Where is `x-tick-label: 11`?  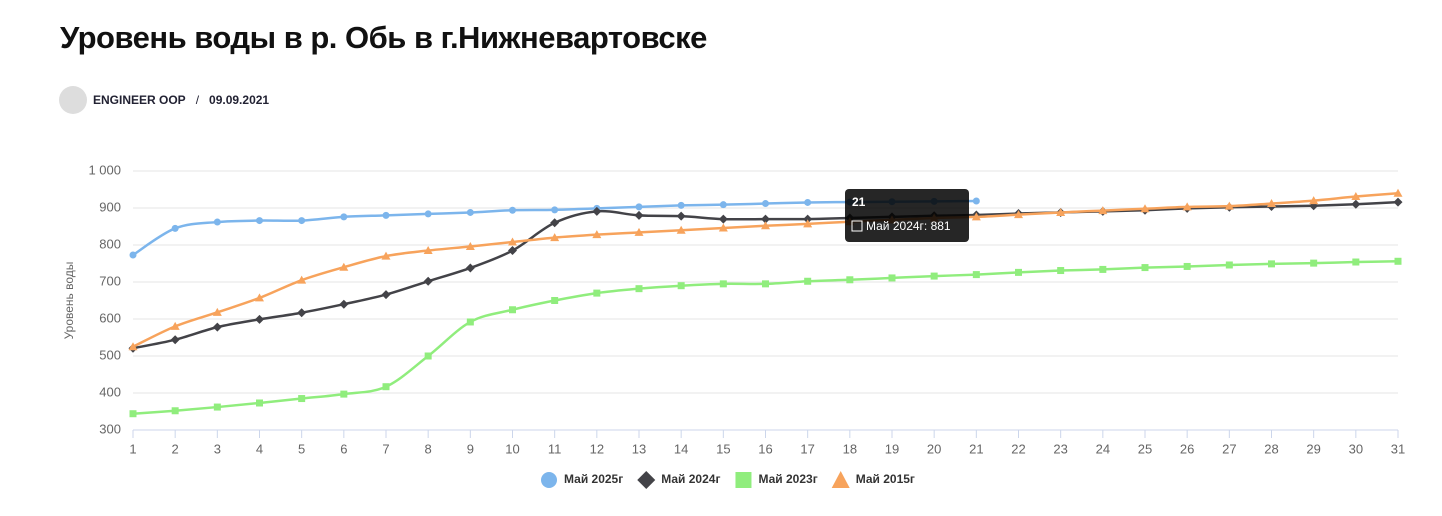 x-tick-label: 11 is located at coordinates (555, 448).